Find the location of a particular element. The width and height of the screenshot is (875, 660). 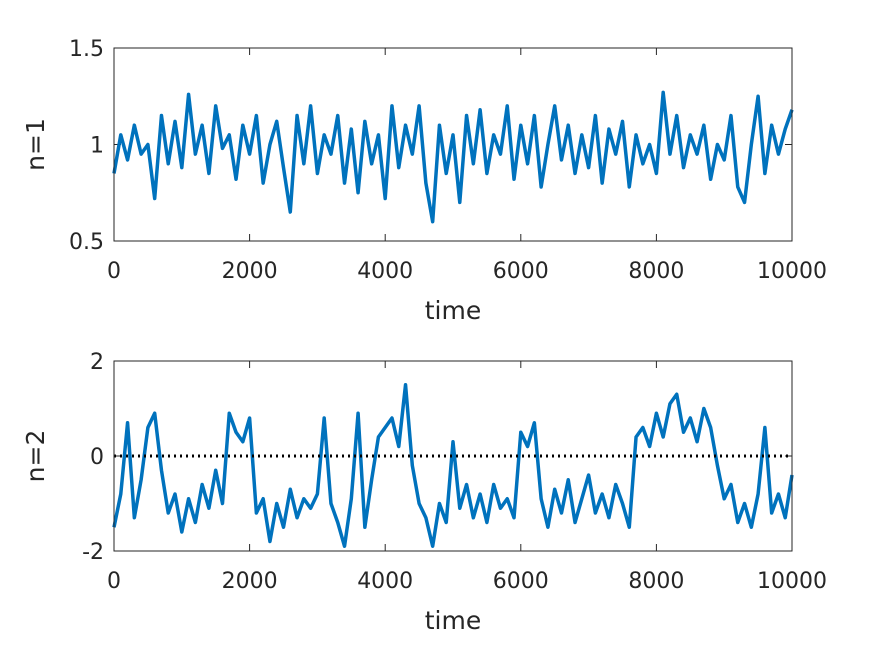

y-tick-label: 1.5 is located at coordinates (86, 49).